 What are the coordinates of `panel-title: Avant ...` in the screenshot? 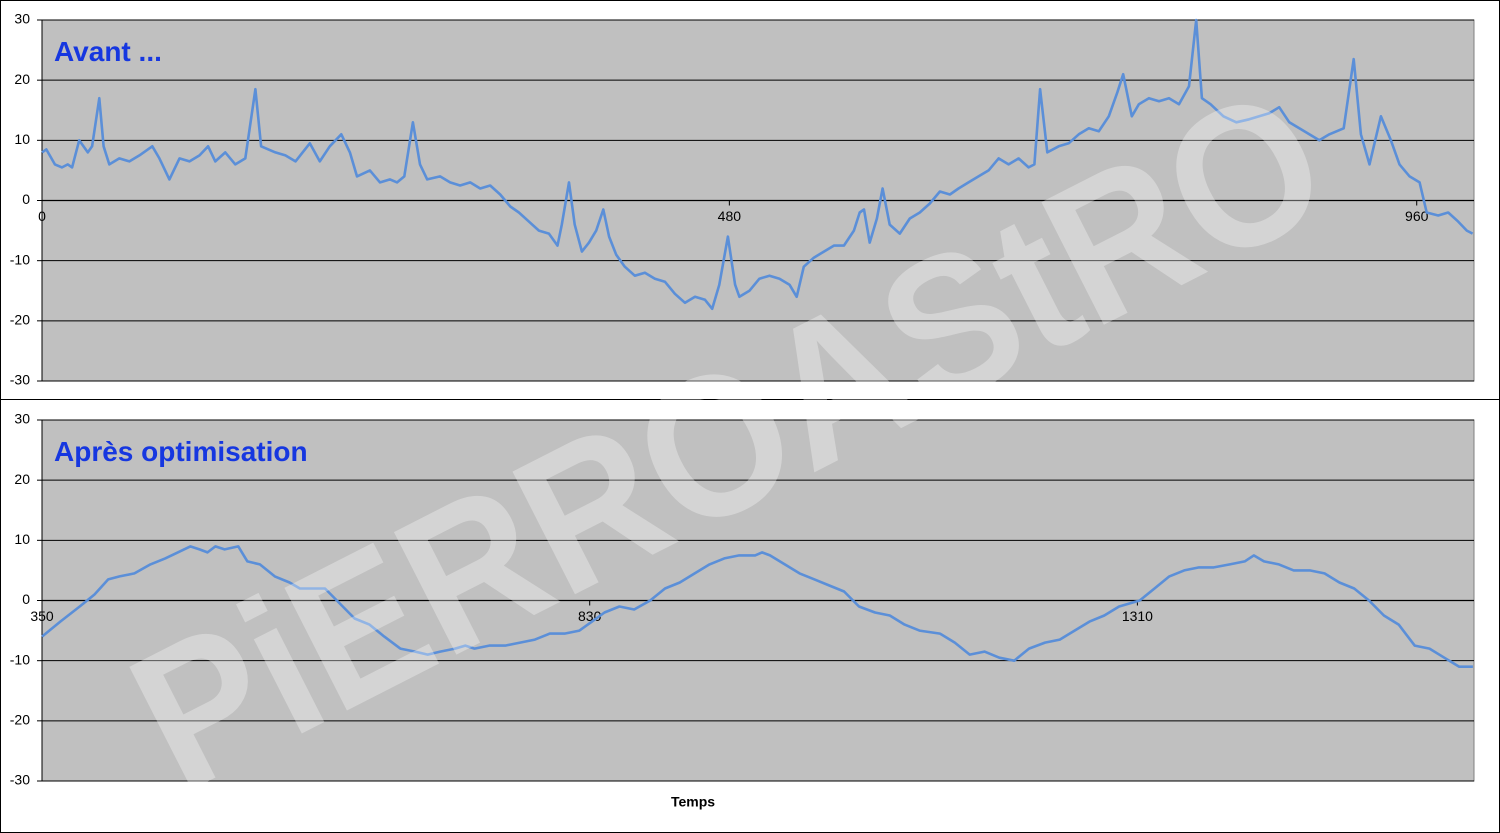 It's located at (108, 51).